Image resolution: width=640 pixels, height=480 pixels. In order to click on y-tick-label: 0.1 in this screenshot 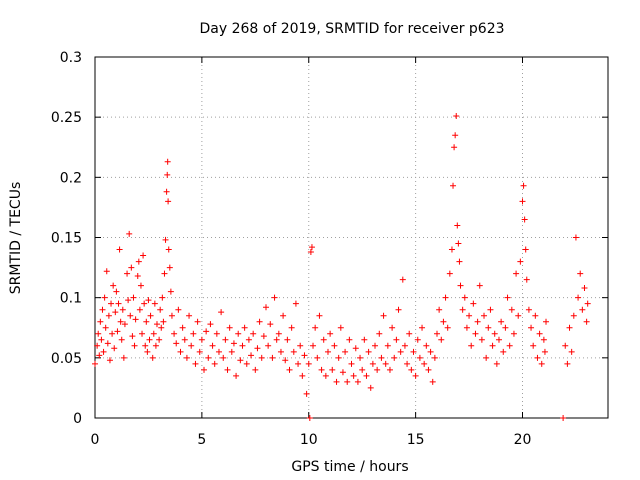, I will do `click(71, 299)`.